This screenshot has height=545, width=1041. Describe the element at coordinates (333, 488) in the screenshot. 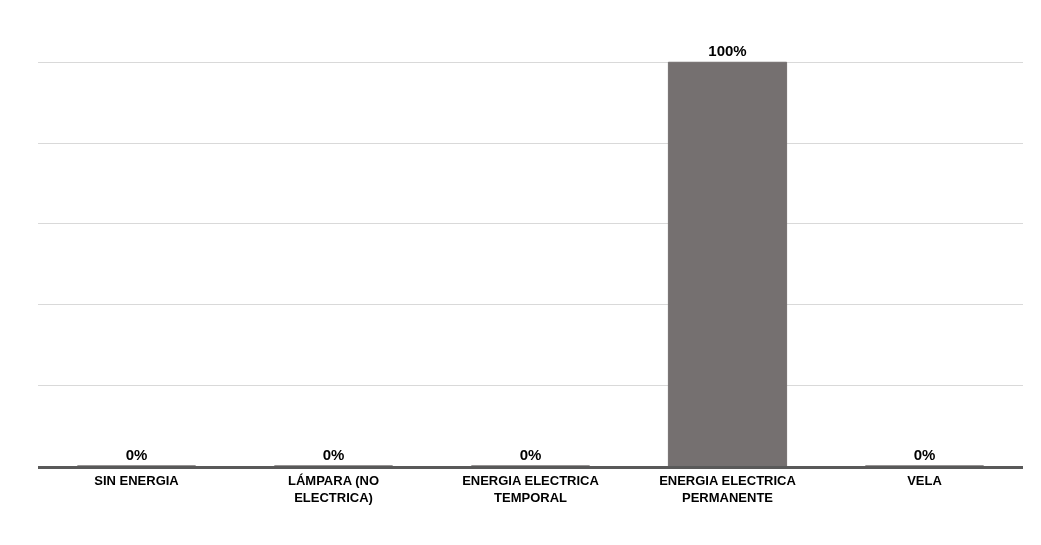

I see `x-tick-label: LÁMPARA (NO ELECTRICA)` at that location.